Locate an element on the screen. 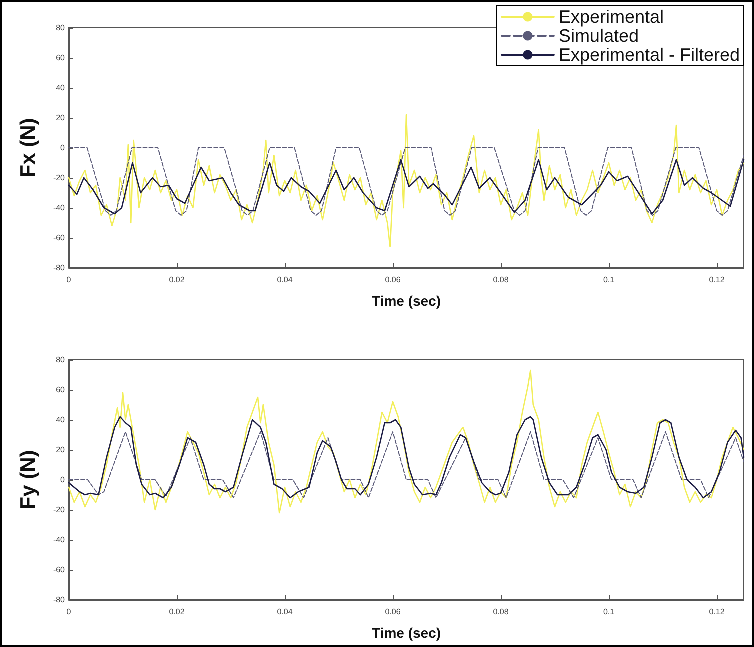  y-axis-title: Fx (N) is located at coordinates (28, 148).